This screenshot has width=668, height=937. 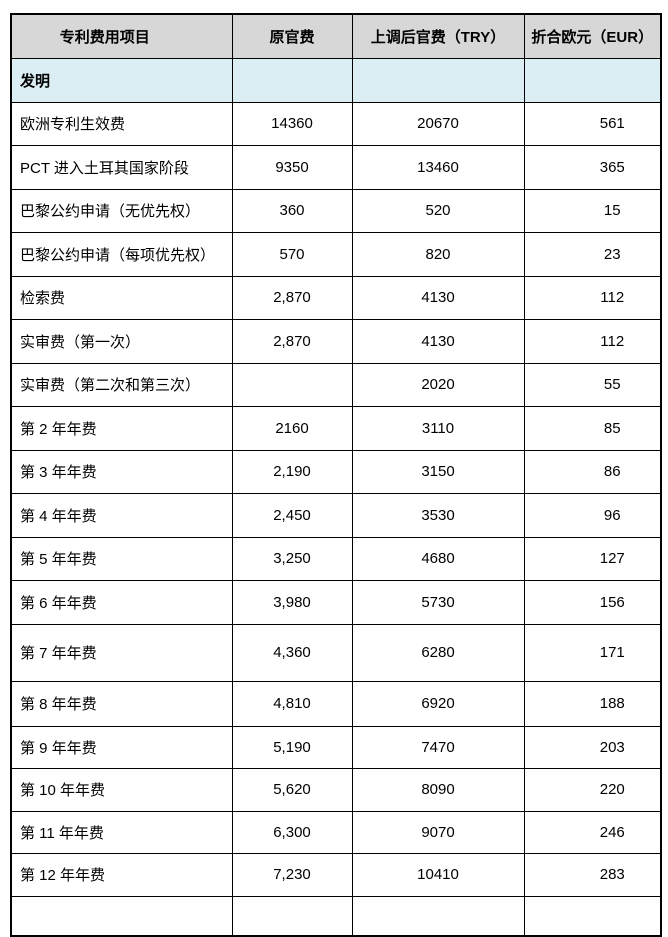 I want to click on table-row: 实审费（第一次） 2,870 4130 112, so click(x=336, y=341).